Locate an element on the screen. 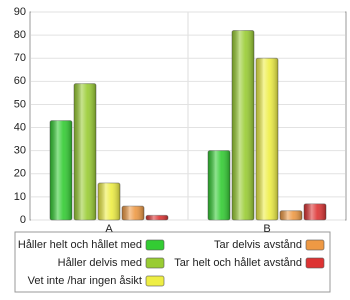  legend-label: Vet inte /har ingen åsikt is located at coordinates (85, 281).